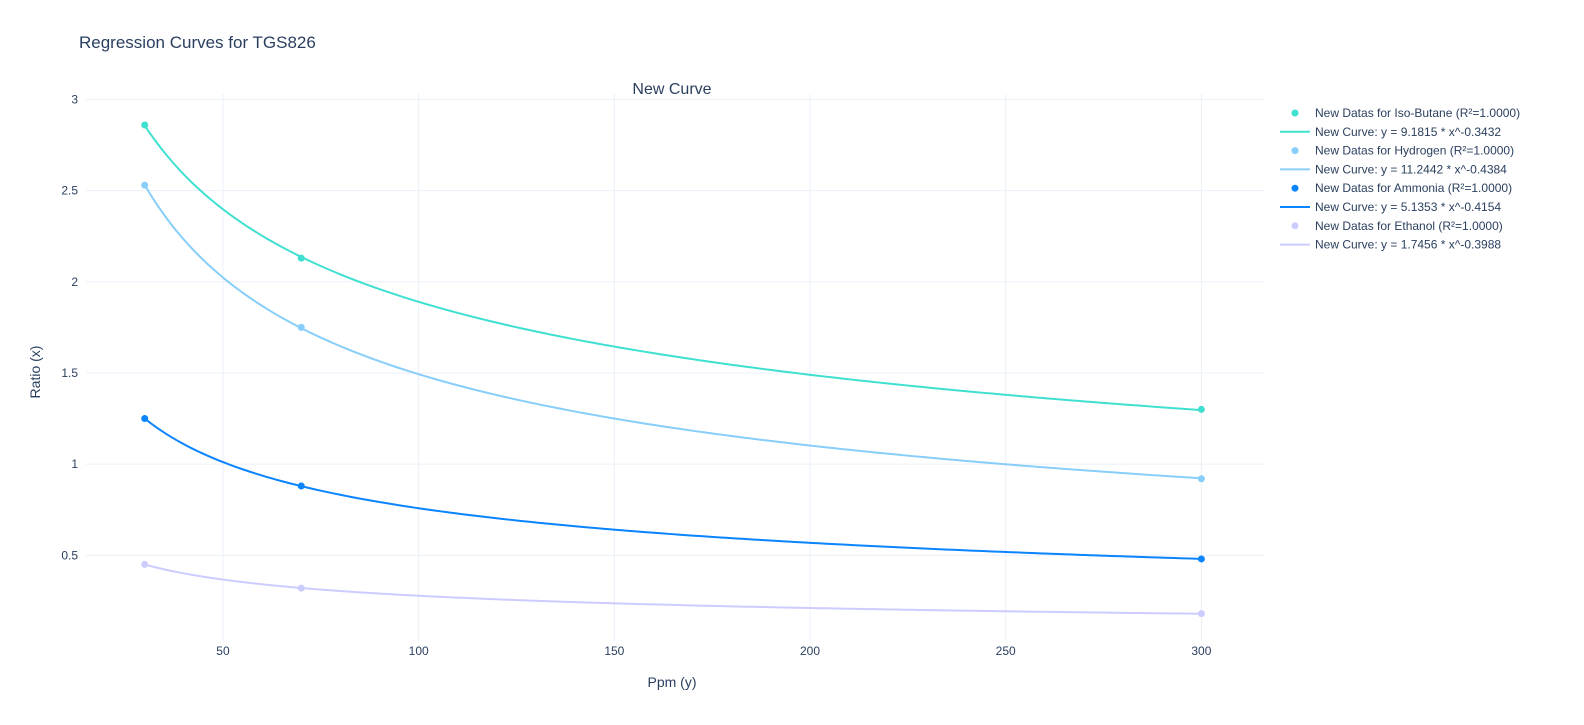 This screenshot has width=1584, height=725. Describe the element at coordinates (1411, 169) in the screenshot. I see `legend-label: New Curve: y = 11.2442 * x^-0.4384` at that location.